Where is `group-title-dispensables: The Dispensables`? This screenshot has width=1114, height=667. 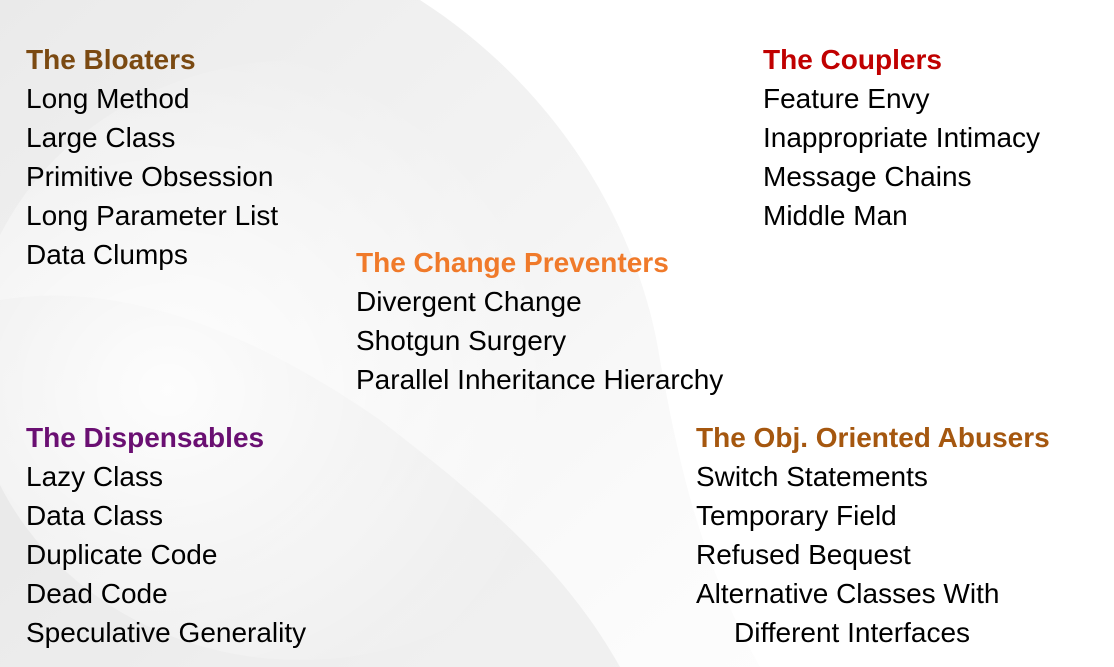
group-title-dispensables: The Dispensables is located at coordinates (145, 437).